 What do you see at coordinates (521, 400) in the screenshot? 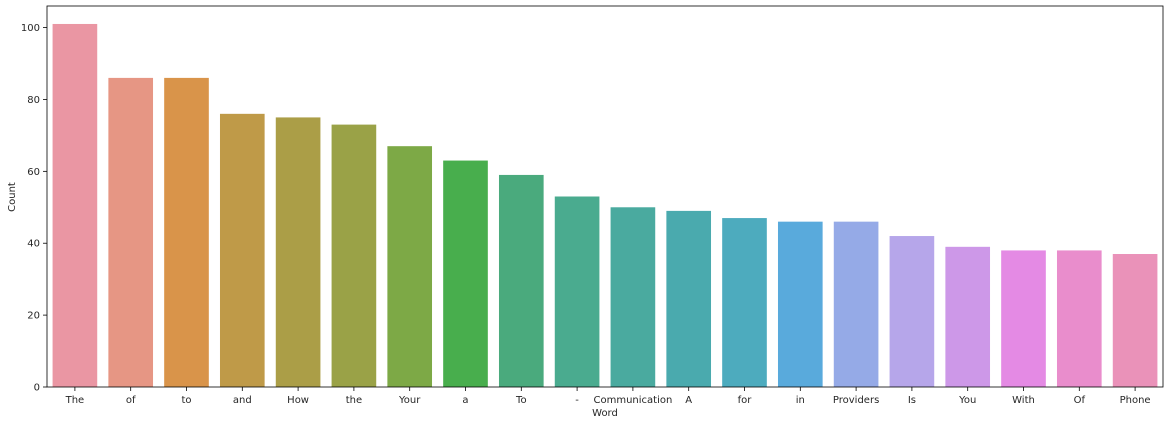
I see `x-tick-label: To` at bounding box center [521, 400].